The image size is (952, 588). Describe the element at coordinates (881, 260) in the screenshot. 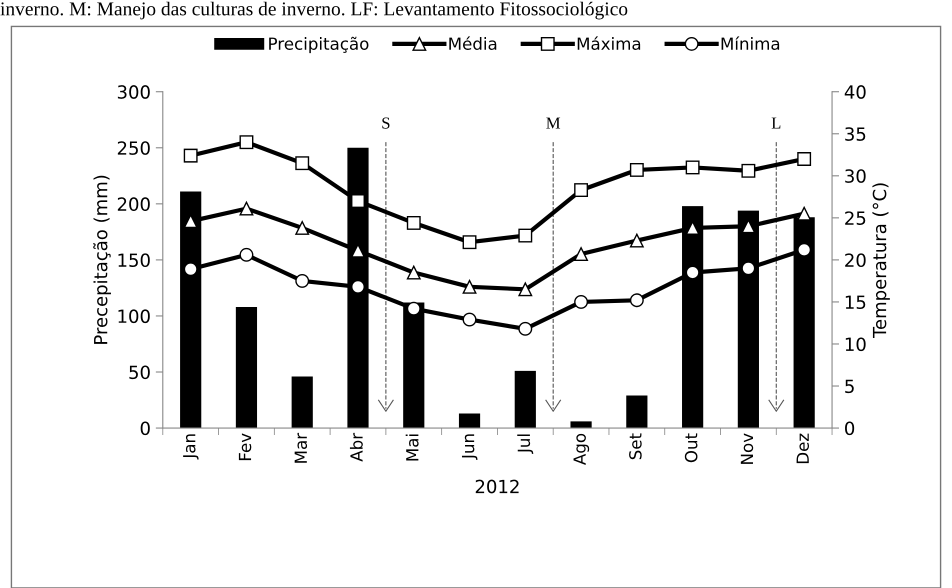

I see `y2-axis-title: Temperatura (°C)` at that location.